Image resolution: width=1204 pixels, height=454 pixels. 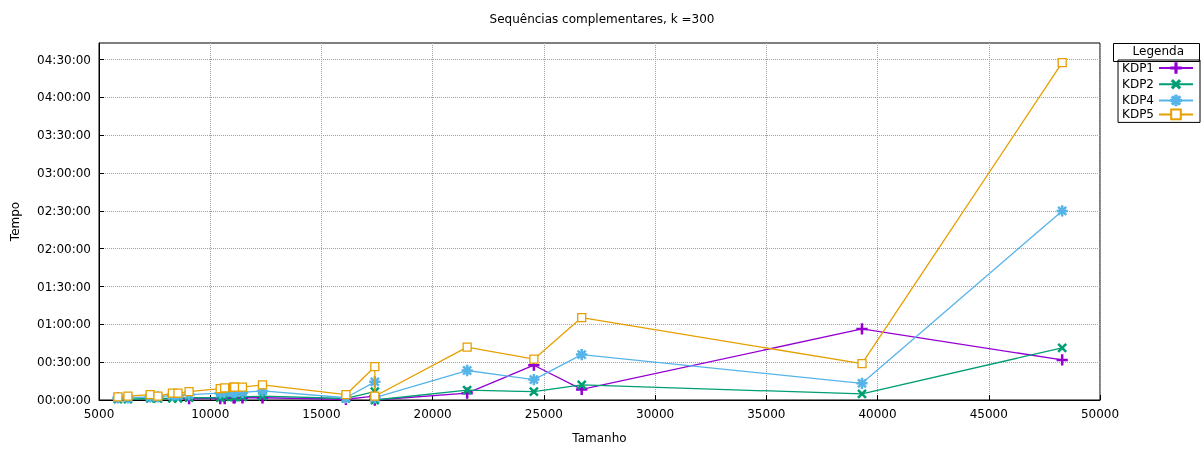 What do you see at coordinates (1138, 100) in the screenshot?
I see `legend-label: KDP4` at bounding box center [1138, 100].